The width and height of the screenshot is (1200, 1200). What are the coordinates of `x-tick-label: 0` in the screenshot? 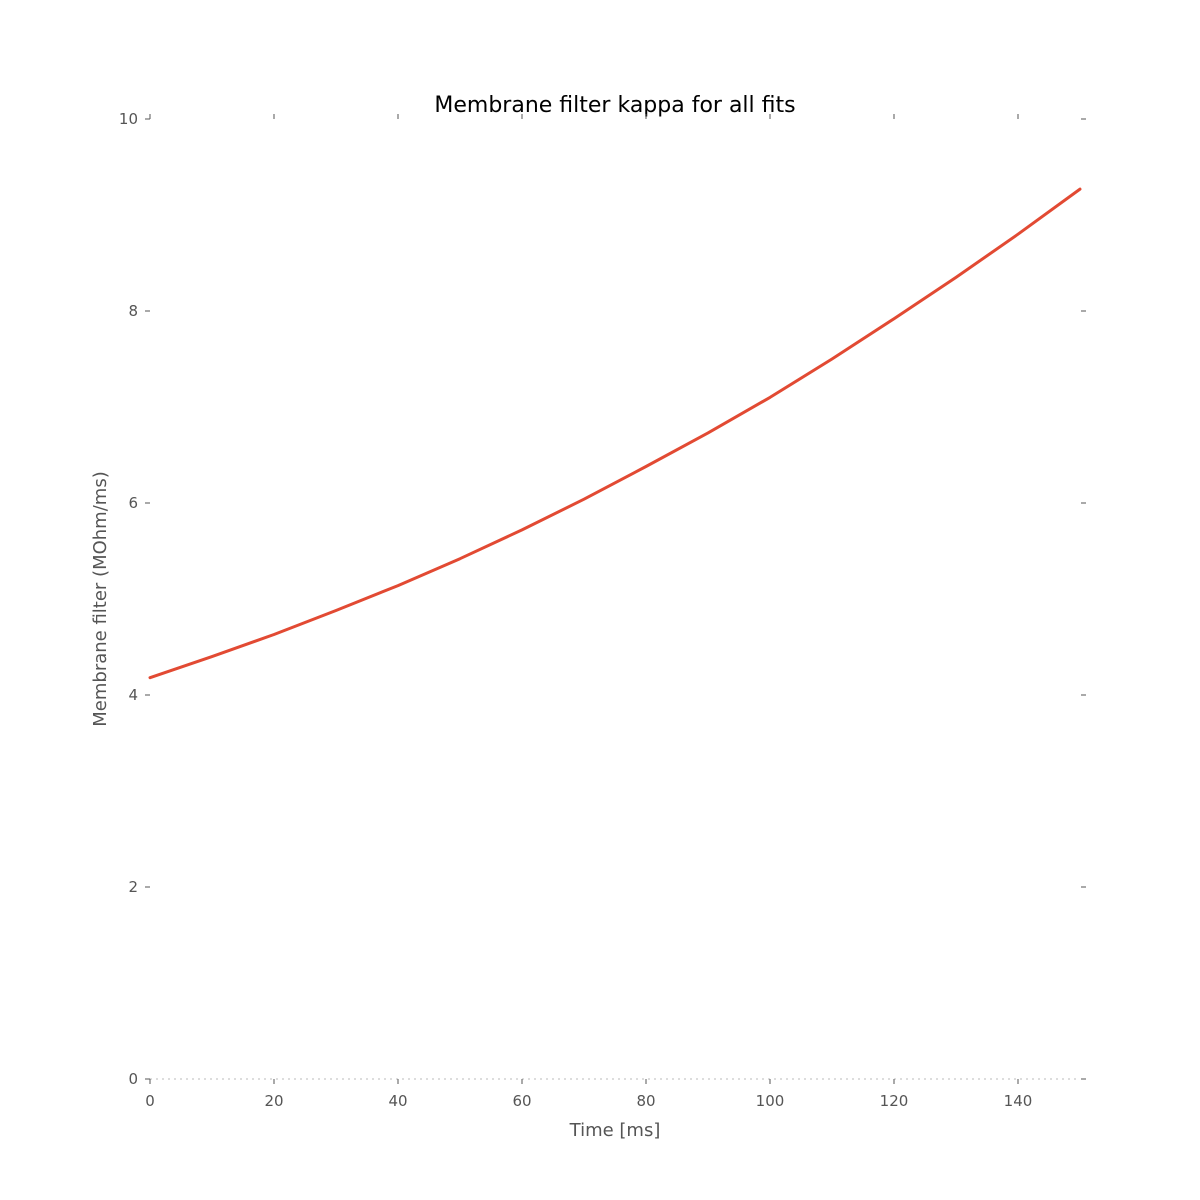 It's located at (150, 1101).